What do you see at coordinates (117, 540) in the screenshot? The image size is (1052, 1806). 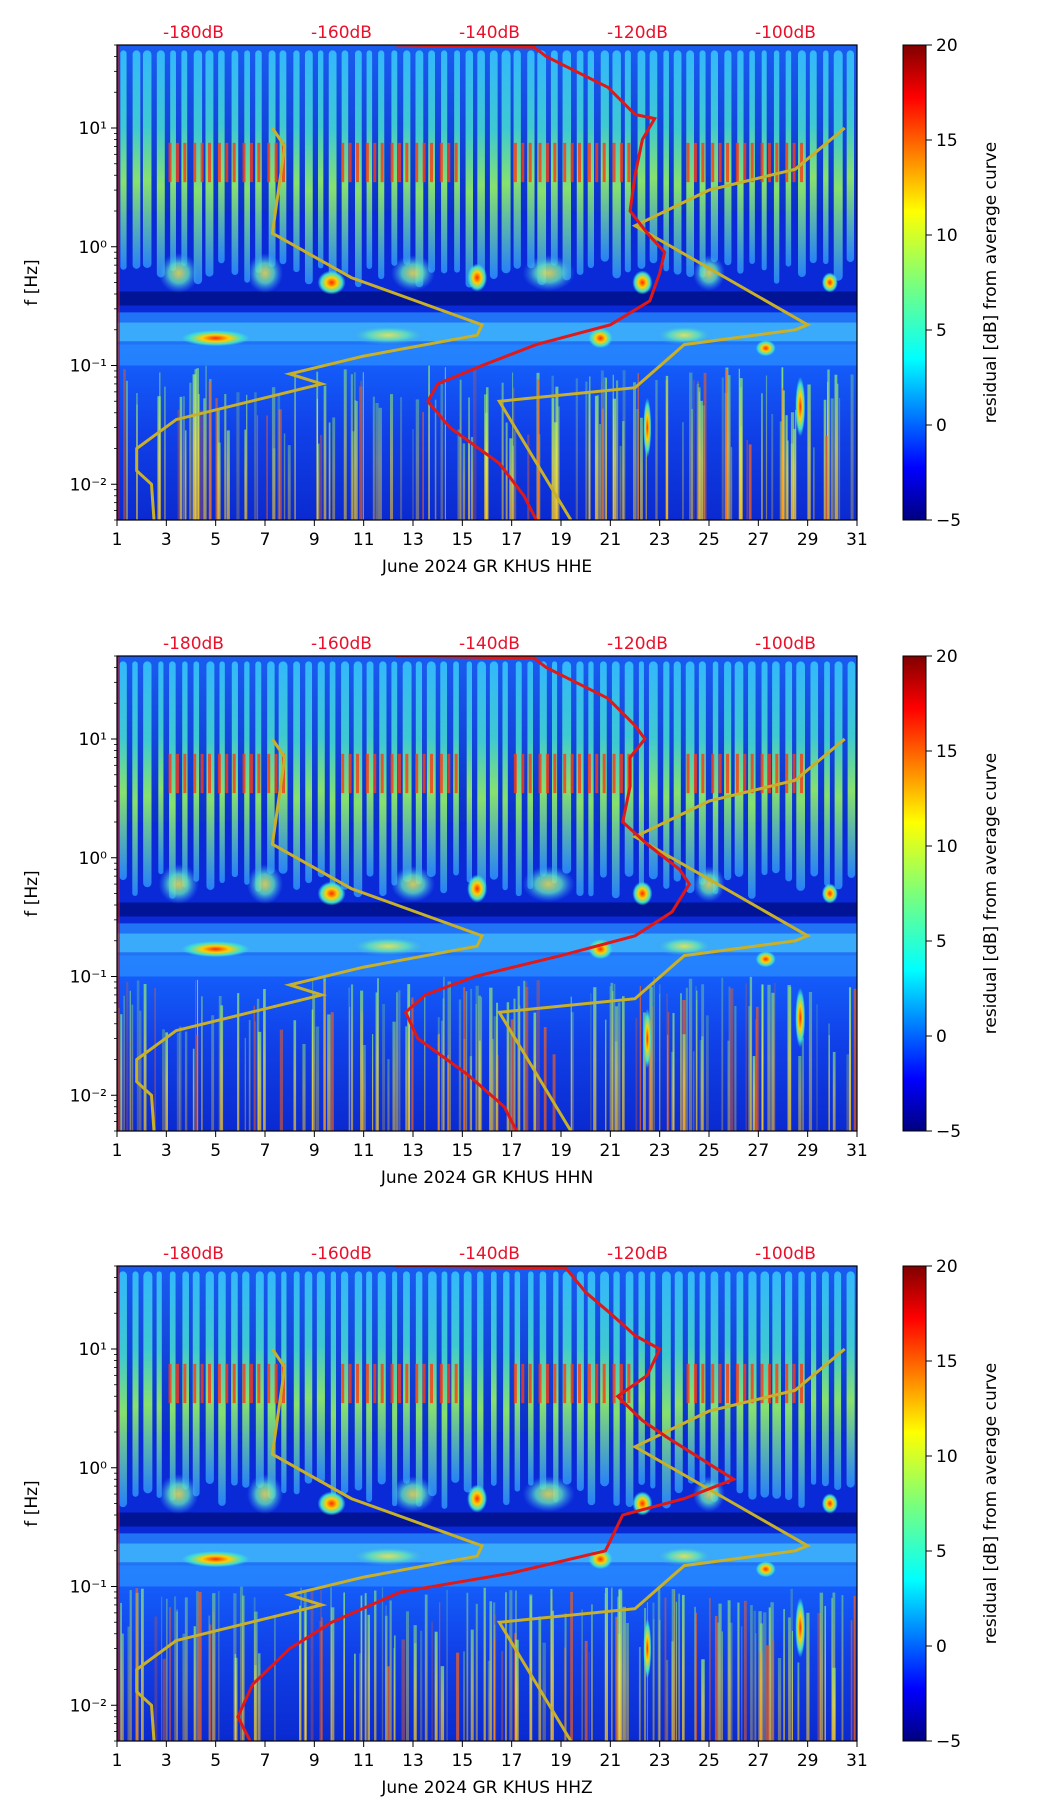 I see `x-tick-label: 1` at bounding box center [117, 540].